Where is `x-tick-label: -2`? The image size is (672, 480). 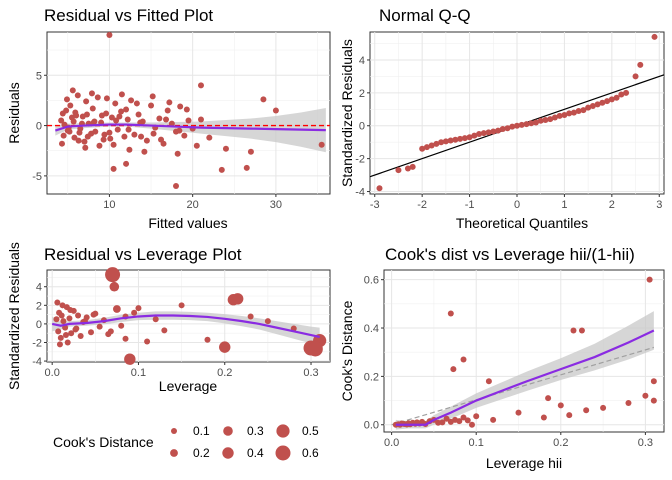 x-tick-label: -2 is located at coordinates (422, 205).